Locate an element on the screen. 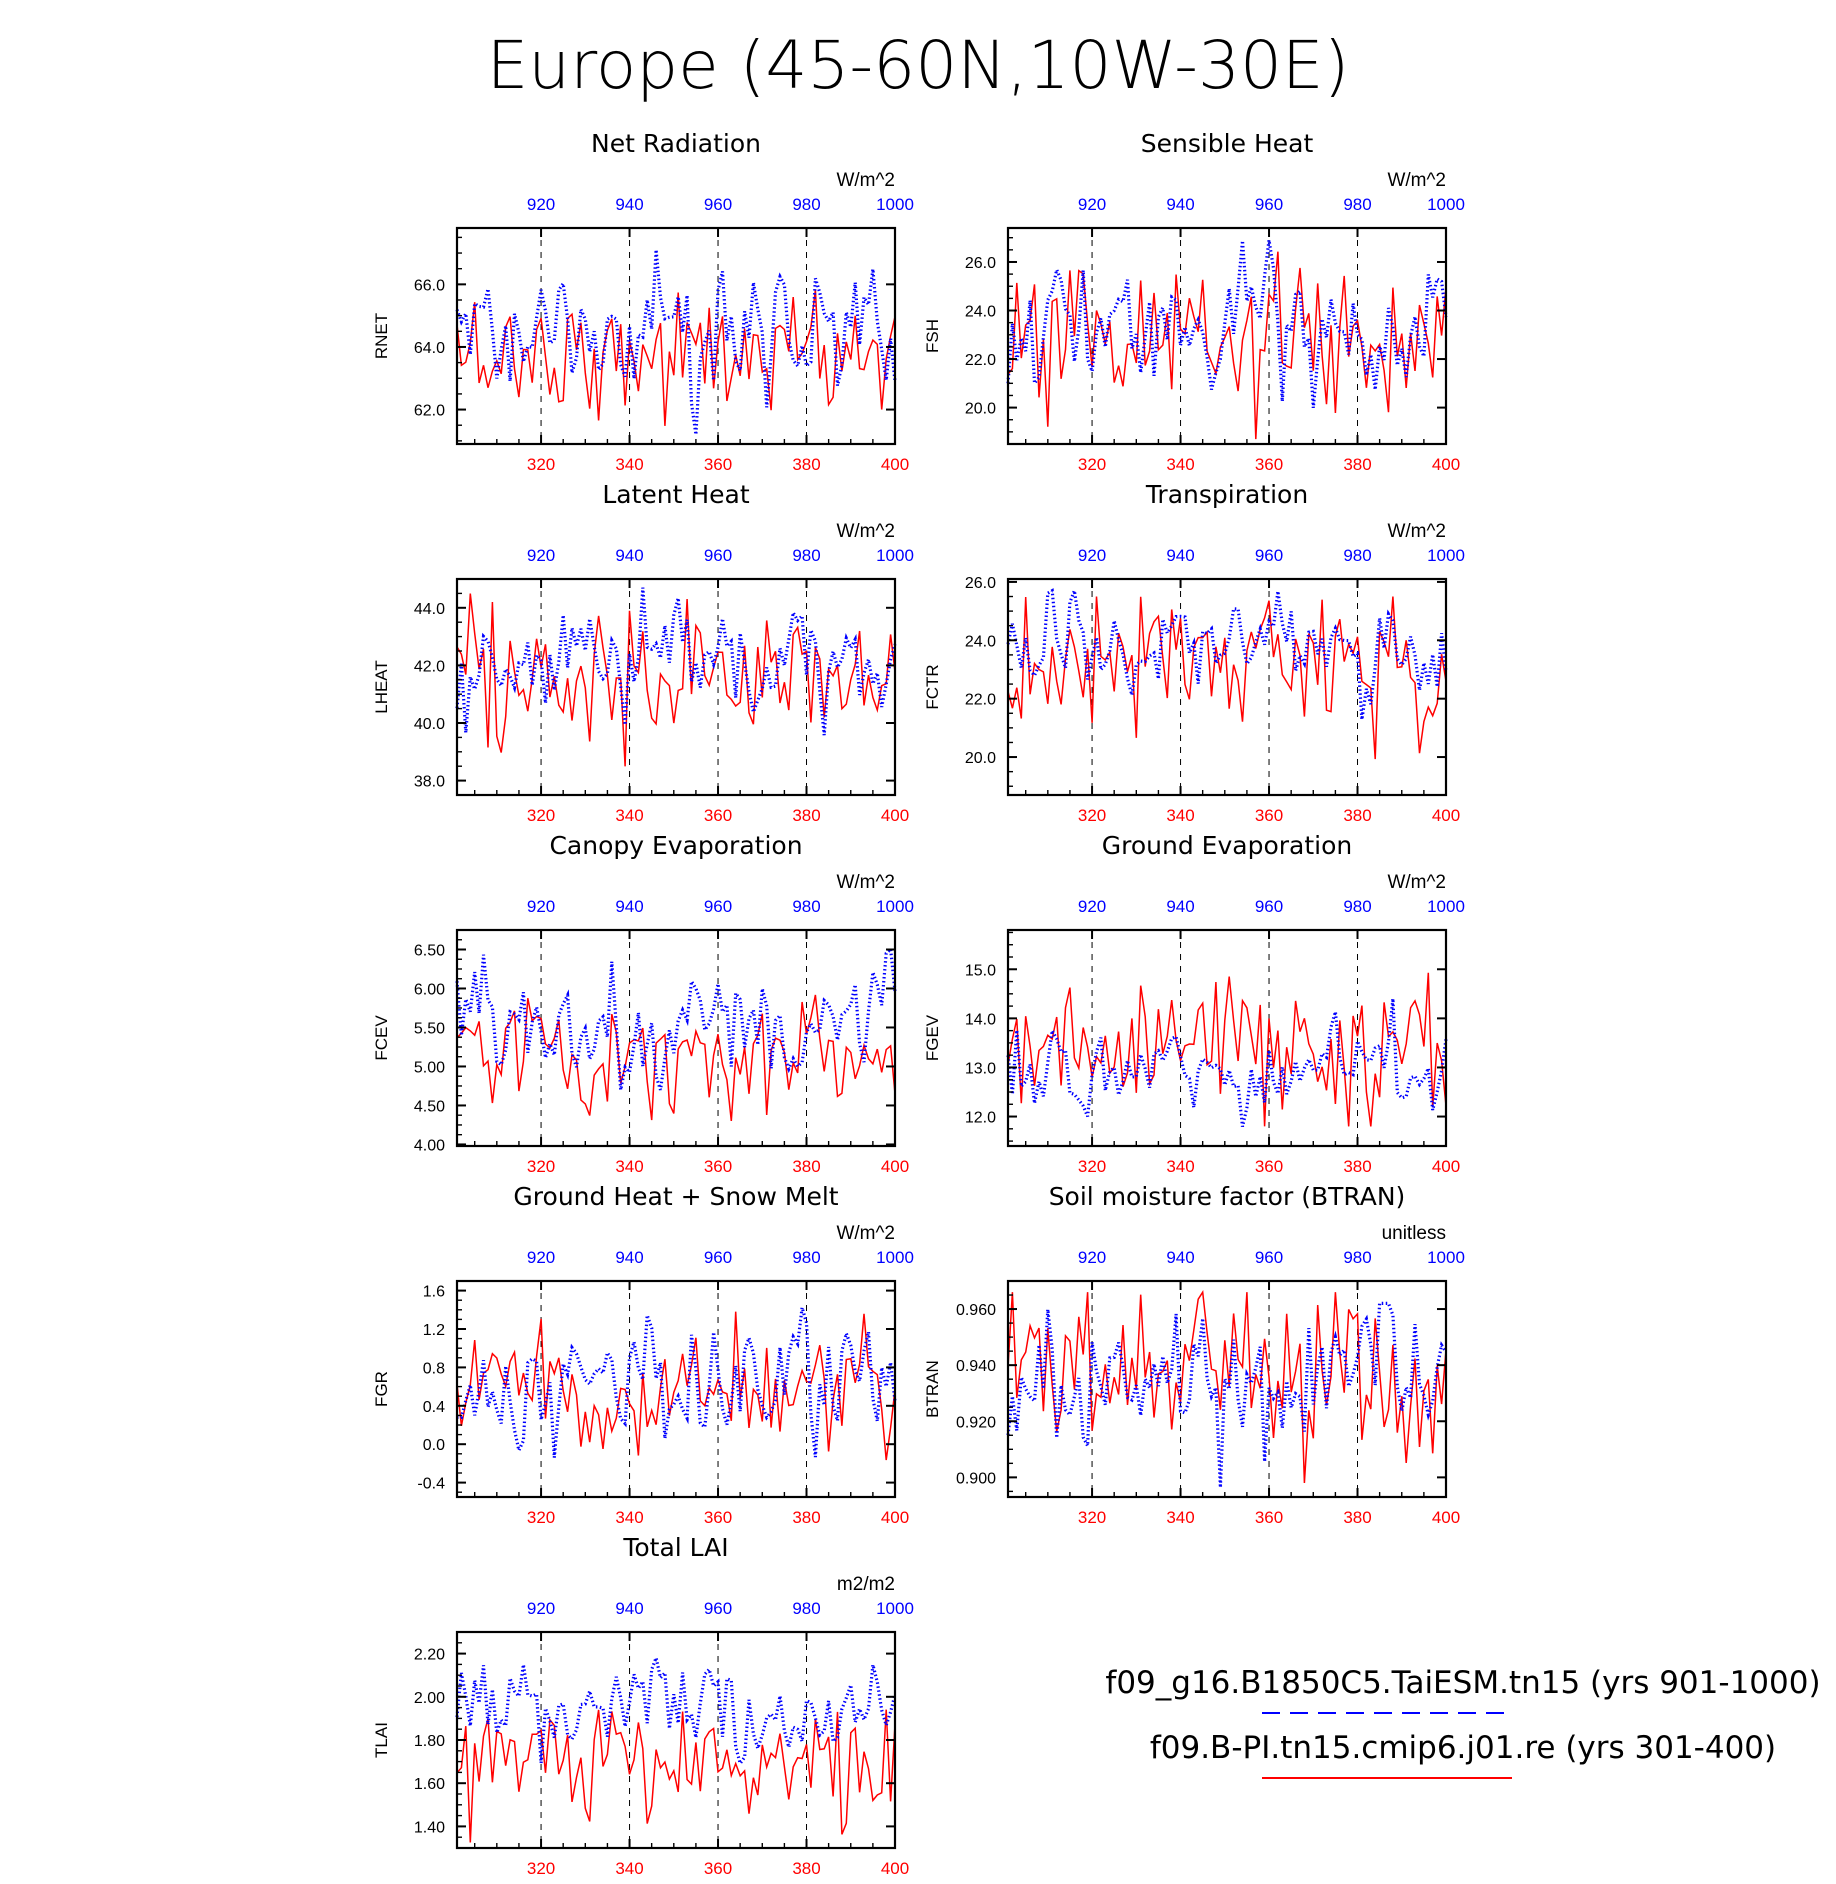 The image size is (1836, 1884). y-tick-label: 14.0 is located at coordinates (980, 1019).